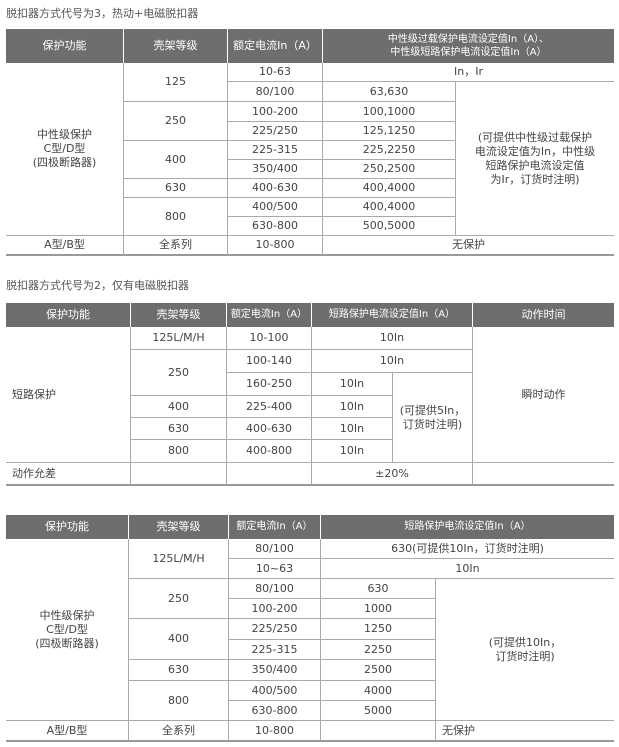 The height and width of the screenshot is (747, 619). I want to click on setting-cell: 1250, so click(377, 629).